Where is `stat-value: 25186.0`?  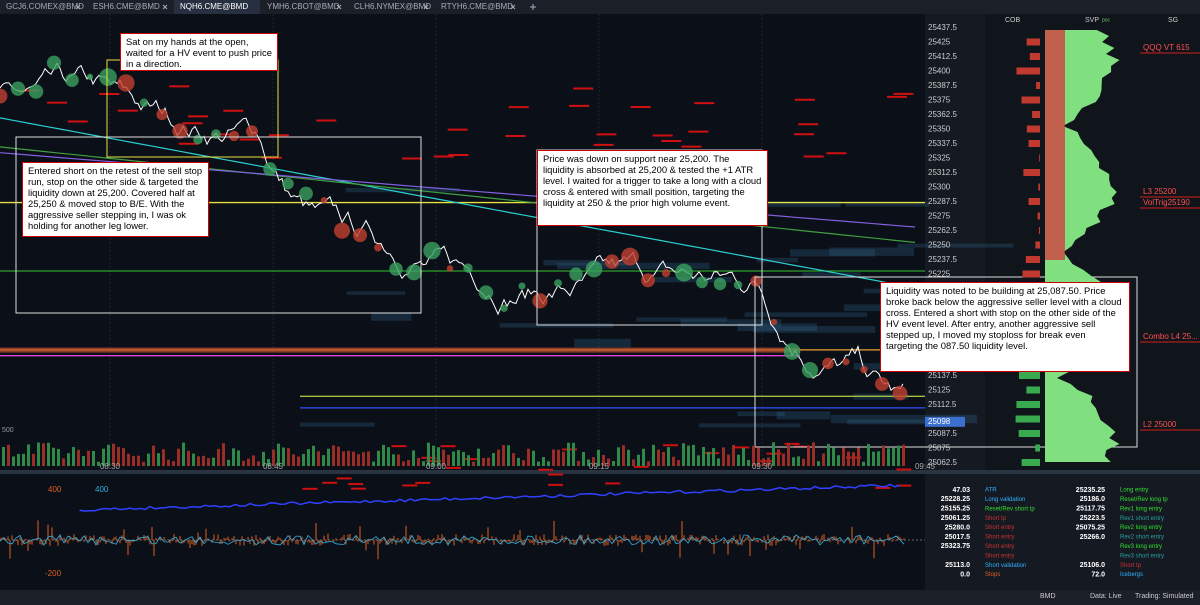 stat-value: 25186.0 is located at coordinates (1092, 499).